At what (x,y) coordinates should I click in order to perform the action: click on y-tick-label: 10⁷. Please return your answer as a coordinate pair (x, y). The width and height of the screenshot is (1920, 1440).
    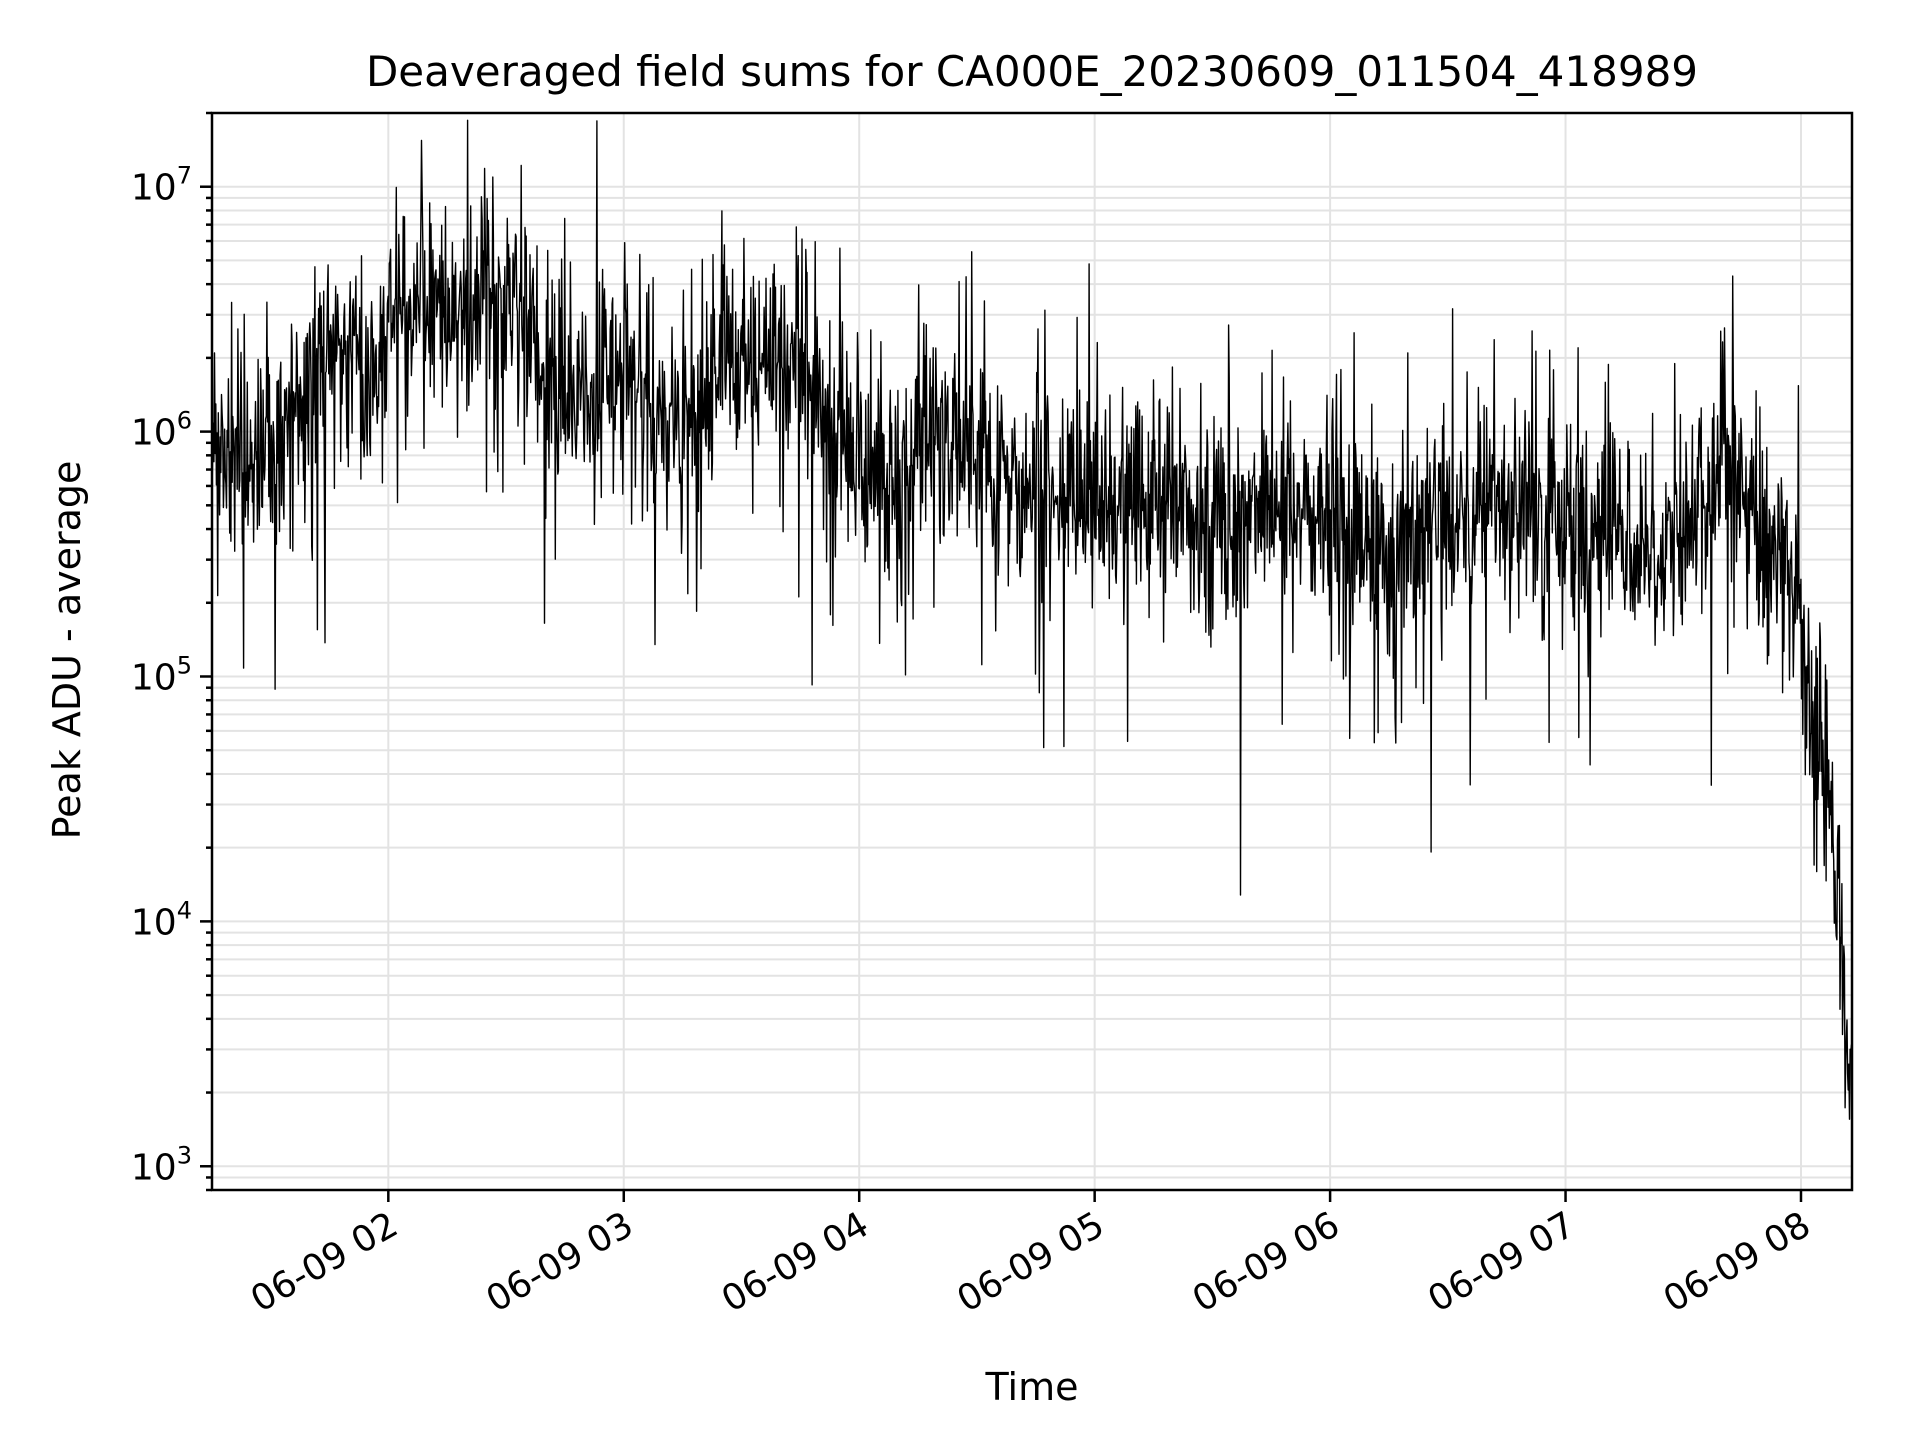
    Looking at the image, I should click on (161, 185).